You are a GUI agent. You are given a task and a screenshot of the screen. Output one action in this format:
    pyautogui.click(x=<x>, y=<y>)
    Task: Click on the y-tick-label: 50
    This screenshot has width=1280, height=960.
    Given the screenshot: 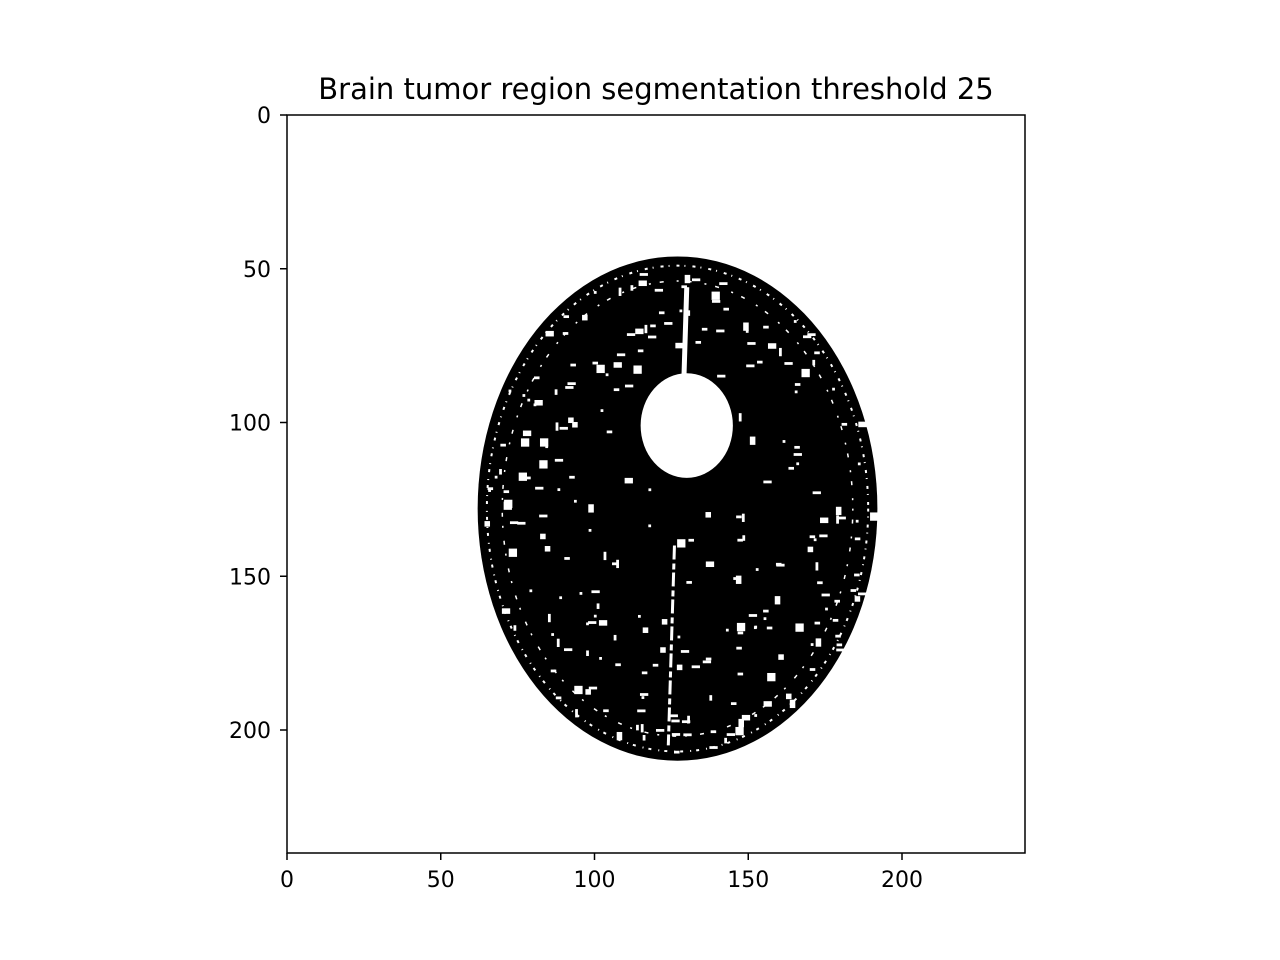 What is the action you would take?
    pyautogui.click(x=257, y=270)
    